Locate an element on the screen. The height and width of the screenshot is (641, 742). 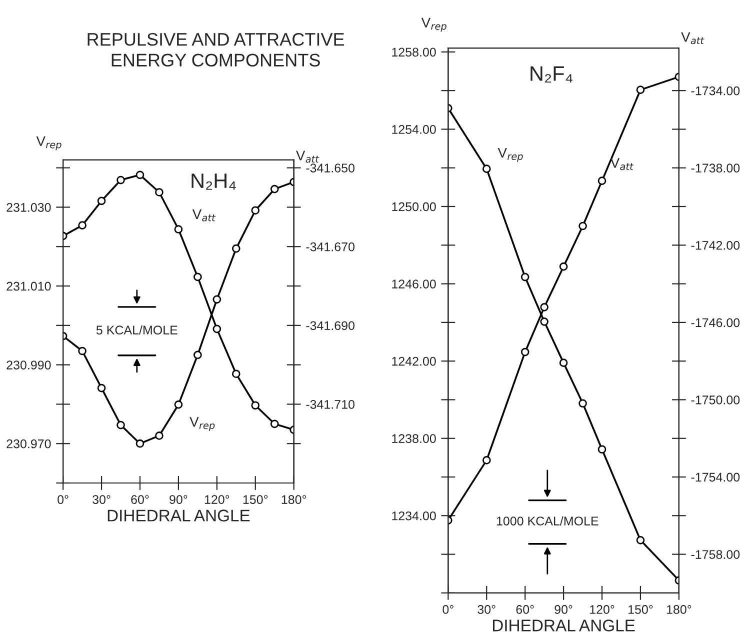
y-tick-label: 1258.00 is located at coordinates (414, 52).